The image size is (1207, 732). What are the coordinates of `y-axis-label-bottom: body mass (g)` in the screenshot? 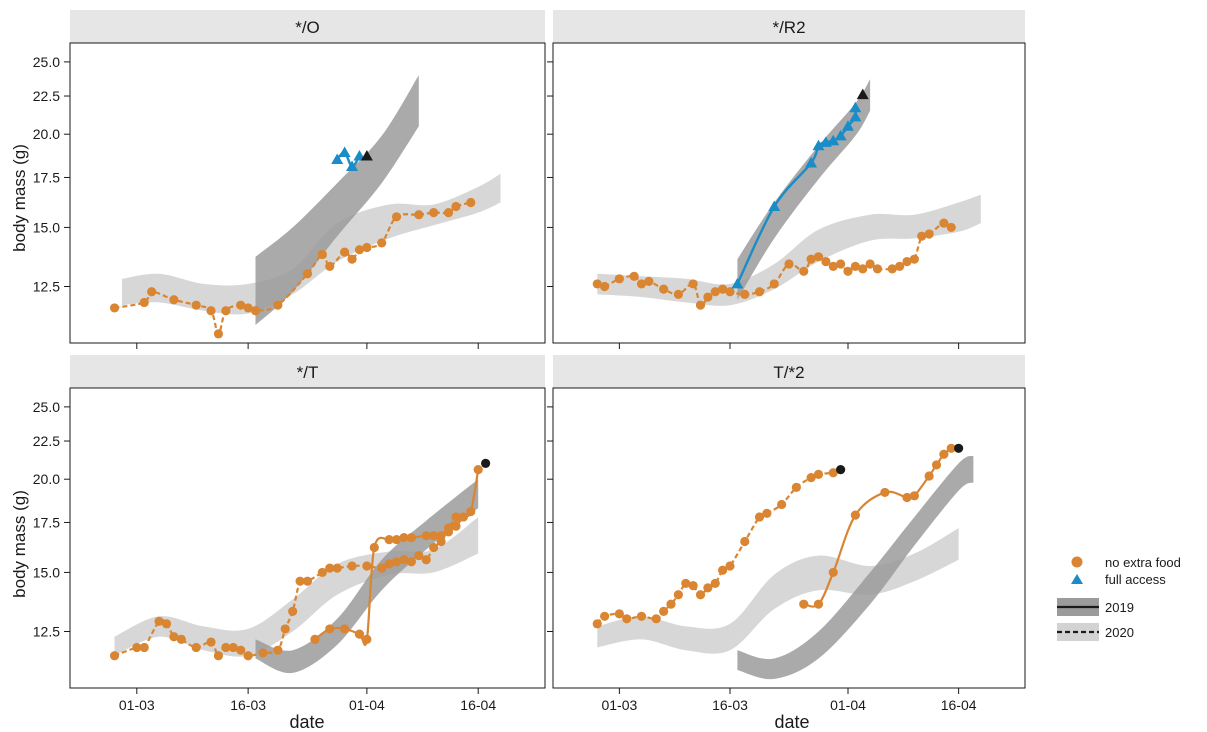 It's located at (19, 544).